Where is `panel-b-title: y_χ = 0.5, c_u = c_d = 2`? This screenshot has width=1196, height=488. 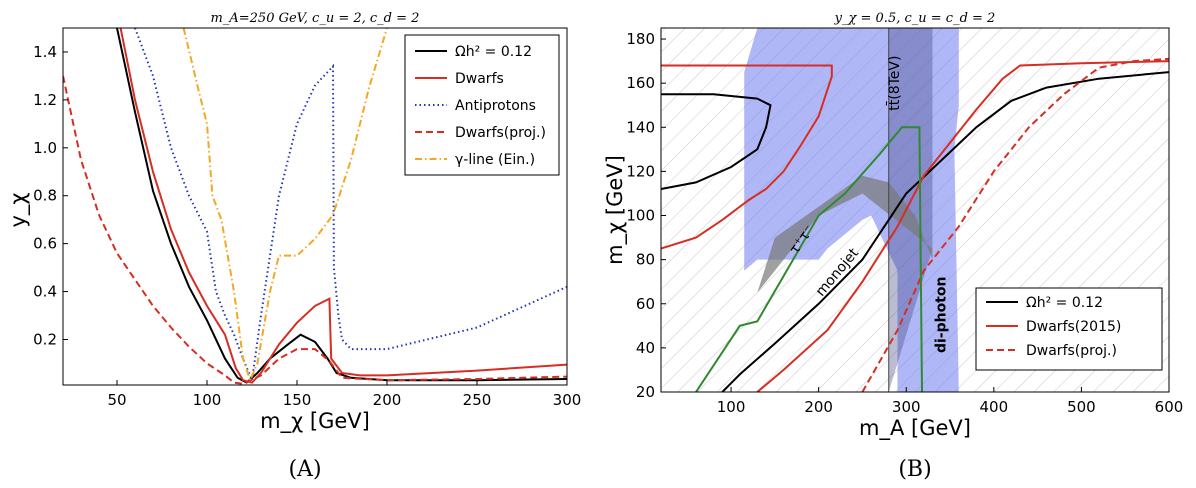 panel-b-title: y_χ = 0.5, c_u = c_d = 2 is located at coordinates (915, 18).